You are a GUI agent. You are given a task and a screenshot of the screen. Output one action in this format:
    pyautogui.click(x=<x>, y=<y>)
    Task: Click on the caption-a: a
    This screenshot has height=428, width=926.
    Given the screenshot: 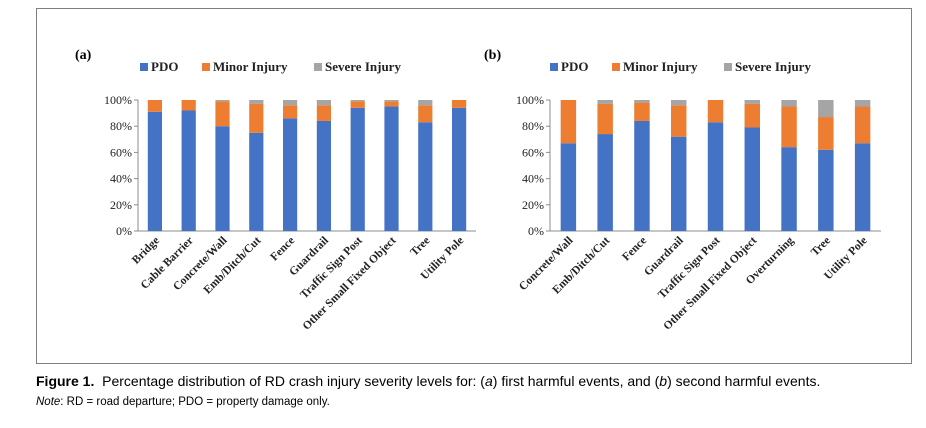 What is the action you would take?
    pyautogui.click(x=488, y=381)
    